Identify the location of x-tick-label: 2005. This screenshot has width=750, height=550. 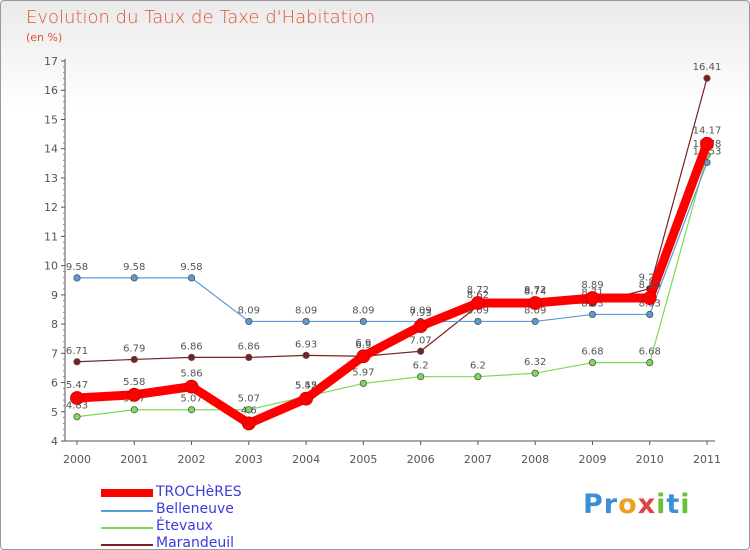
(363, 459).